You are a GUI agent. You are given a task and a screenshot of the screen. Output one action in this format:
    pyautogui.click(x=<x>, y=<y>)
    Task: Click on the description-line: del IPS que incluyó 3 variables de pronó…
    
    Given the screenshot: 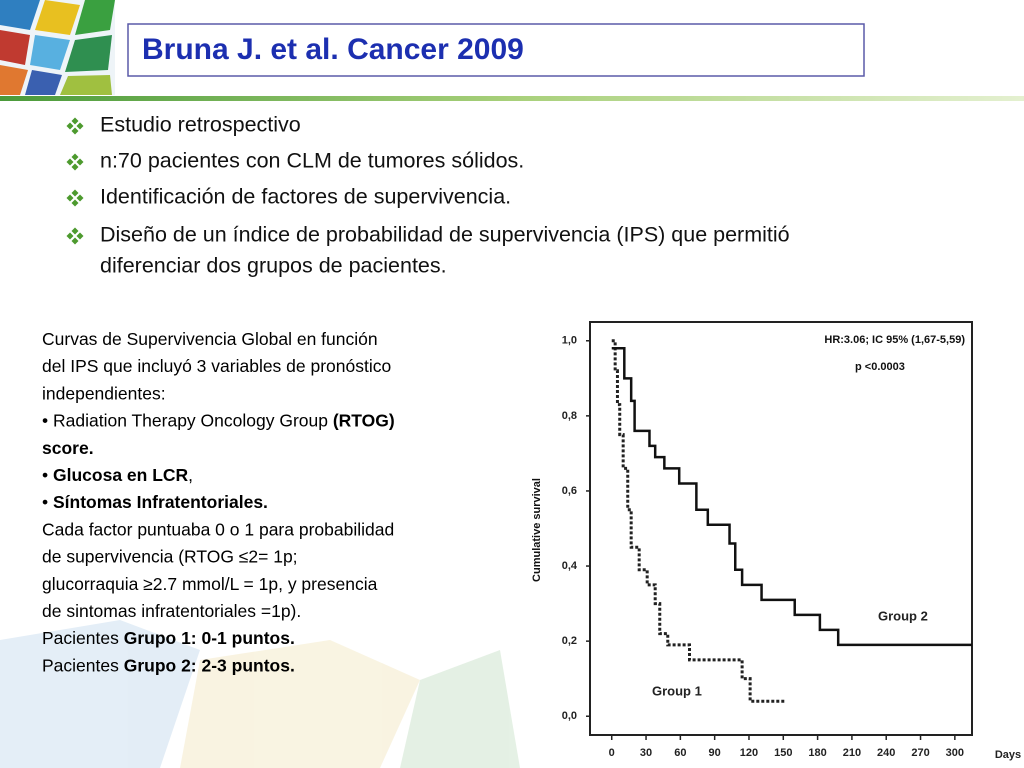 What is the action you would take?
    pyautogui.click(x=216, y=366)
    